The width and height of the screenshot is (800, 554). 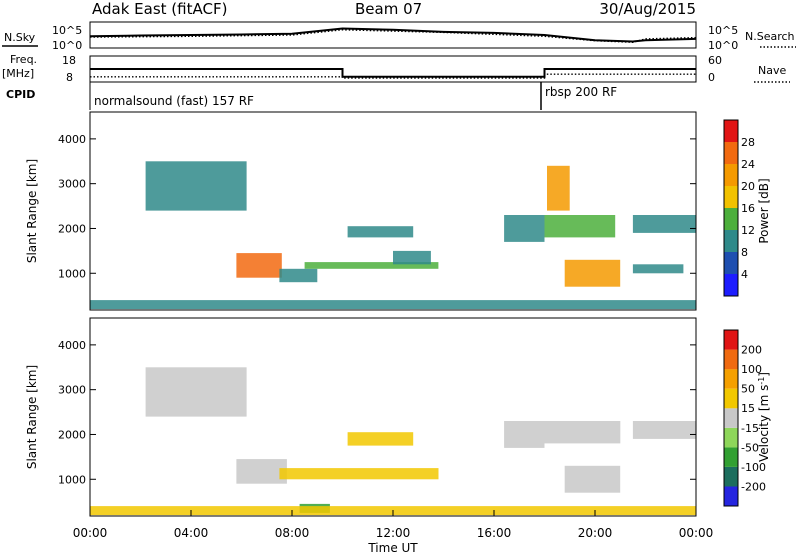 What do you see at coordinates (744, 252) in the screenshot?
I see `power-colorbar-tick-1: 8` at bounding box center [744, 252].